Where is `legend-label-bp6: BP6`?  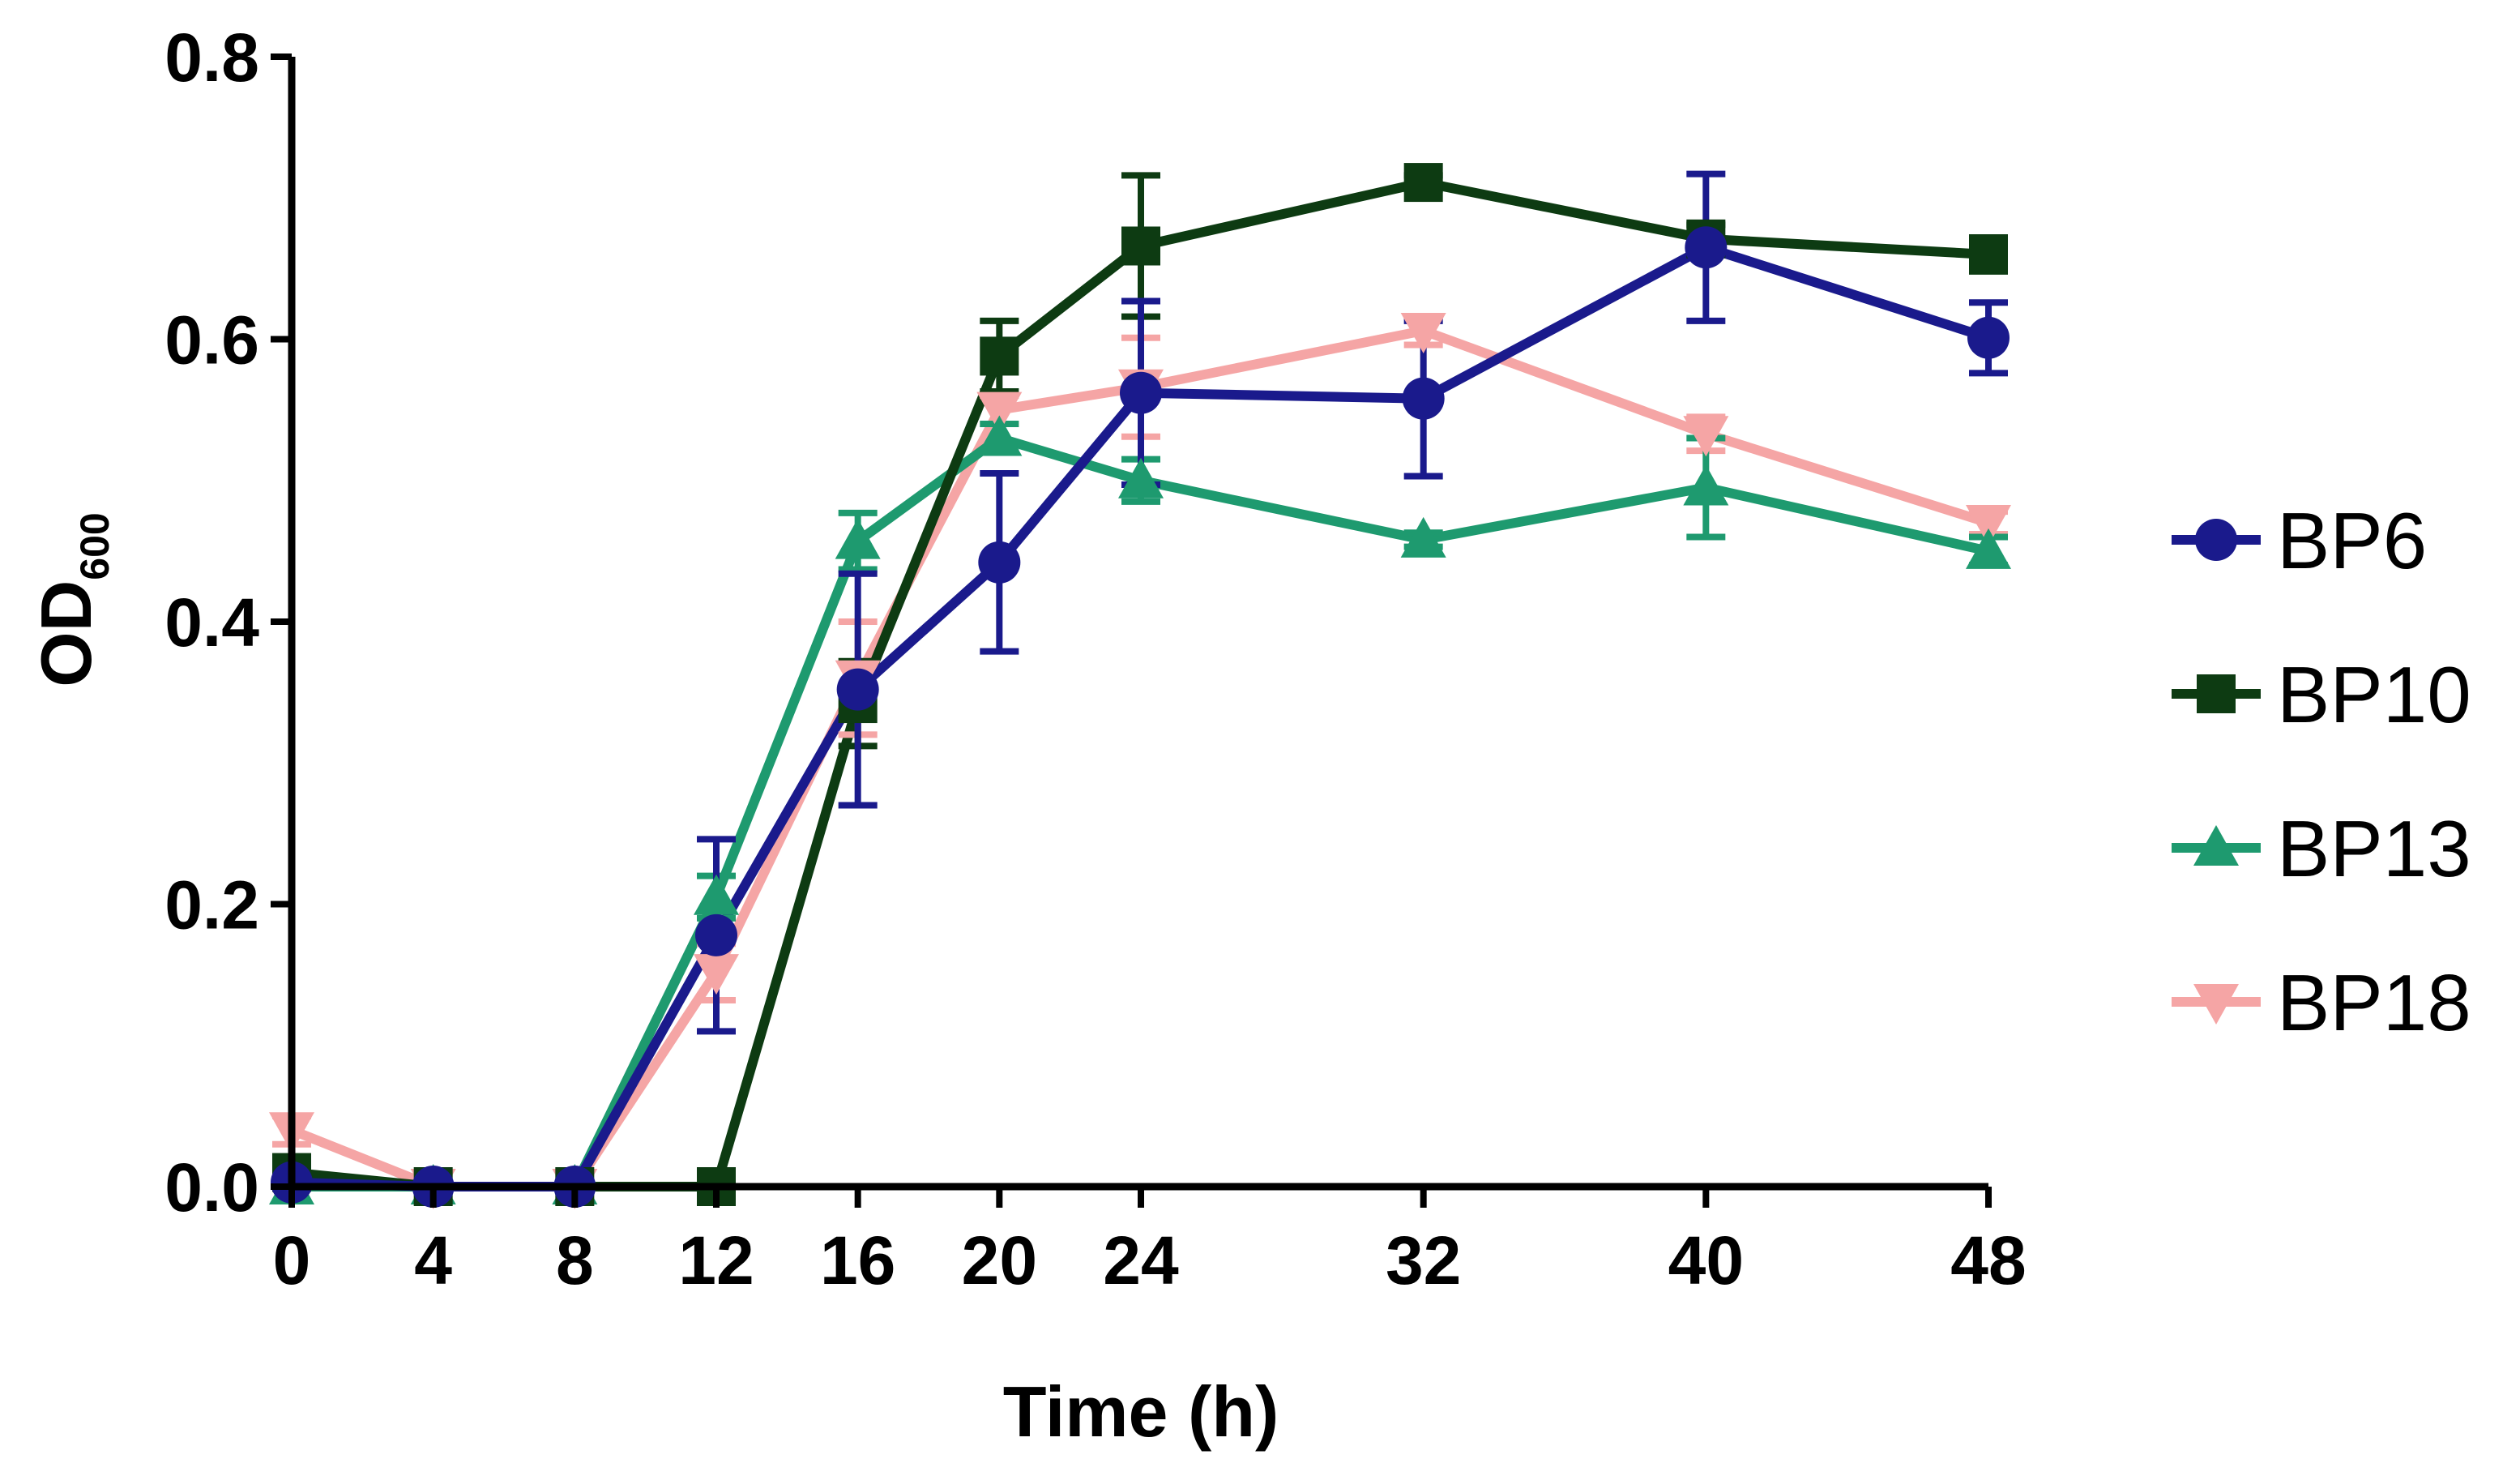
legend-label-bp6: BP6 is located at coordinates (2352, 540).